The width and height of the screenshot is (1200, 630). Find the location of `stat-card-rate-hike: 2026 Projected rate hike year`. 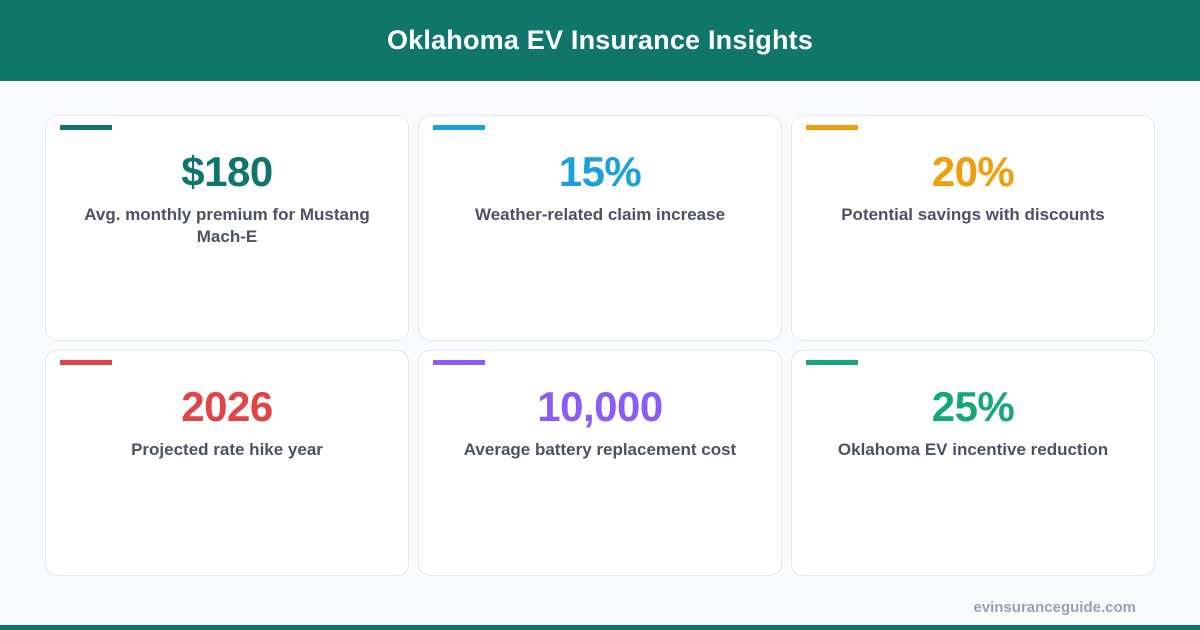

stat-card-rate-hike: 2026 Projected rate hike year is located at coordinates (227, 463).